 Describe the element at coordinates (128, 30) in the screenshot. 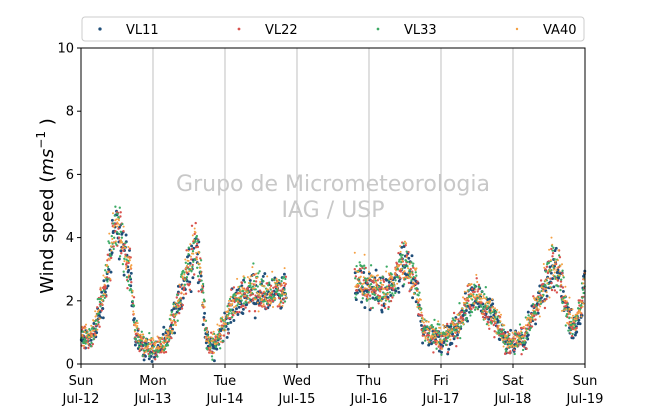

I see `legend-item-VL11: VL11` at that location.